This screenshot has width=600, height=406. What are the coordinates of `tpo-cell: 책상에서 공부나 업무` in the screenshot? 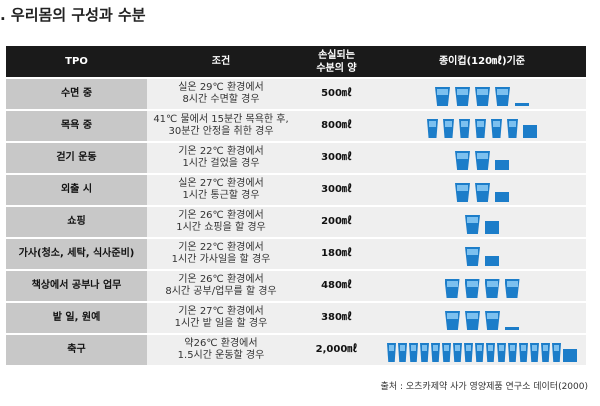 It's located at (76, 286).